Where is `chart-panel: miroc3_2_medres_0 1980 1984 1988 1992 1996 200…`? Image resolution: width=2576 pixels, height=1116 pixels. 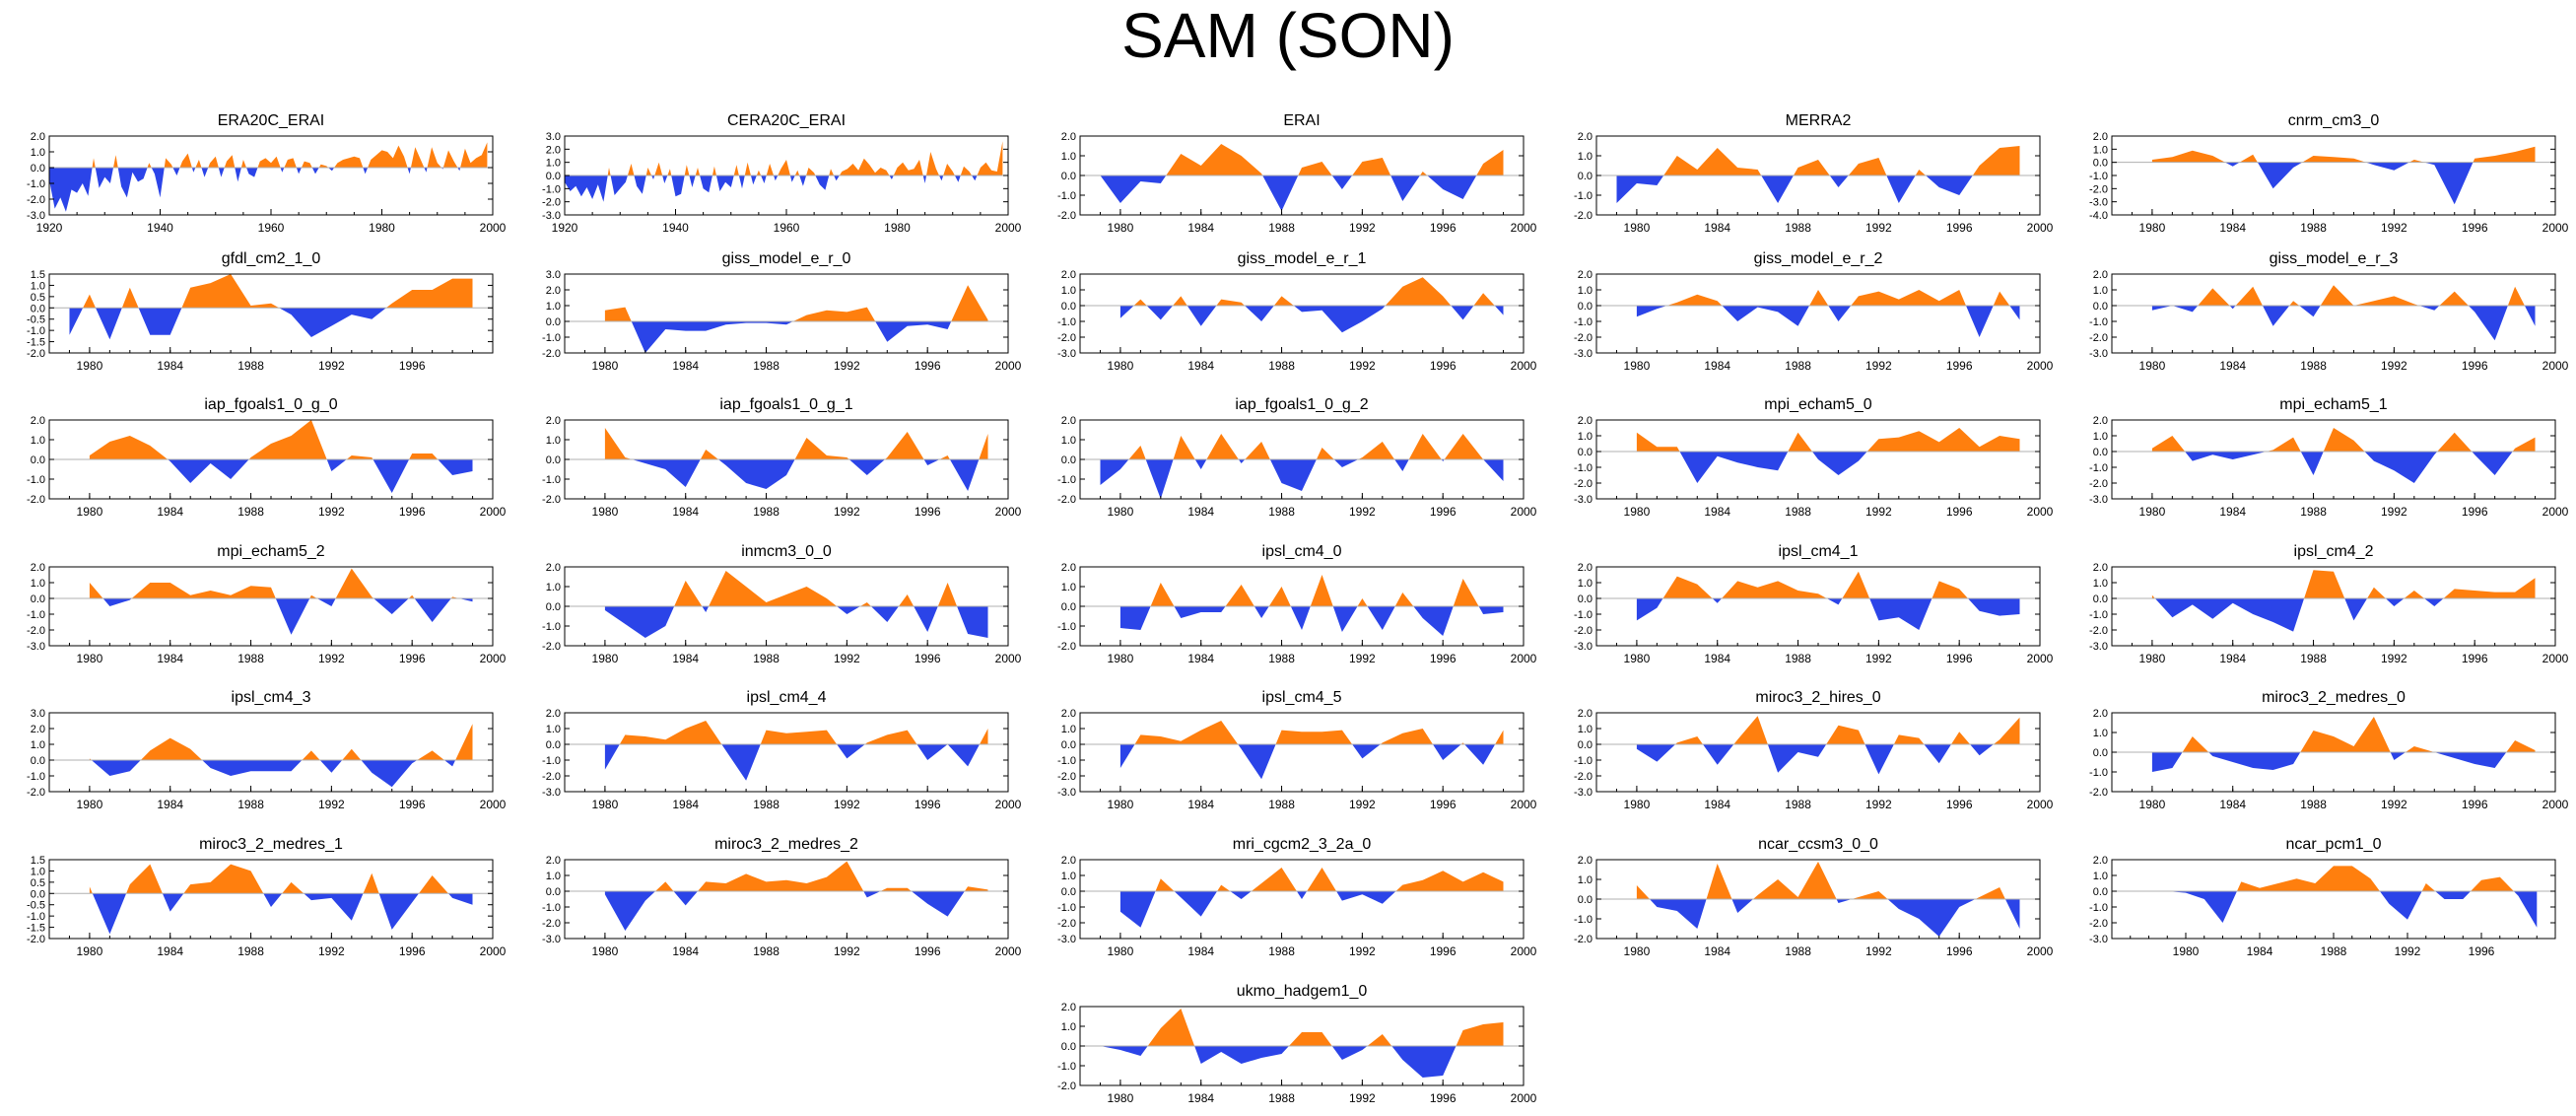 chart-panel: miroc3_2_medres_0 1980 1984 1988 1992 1996 200… is located at coordinates (2319, 753).